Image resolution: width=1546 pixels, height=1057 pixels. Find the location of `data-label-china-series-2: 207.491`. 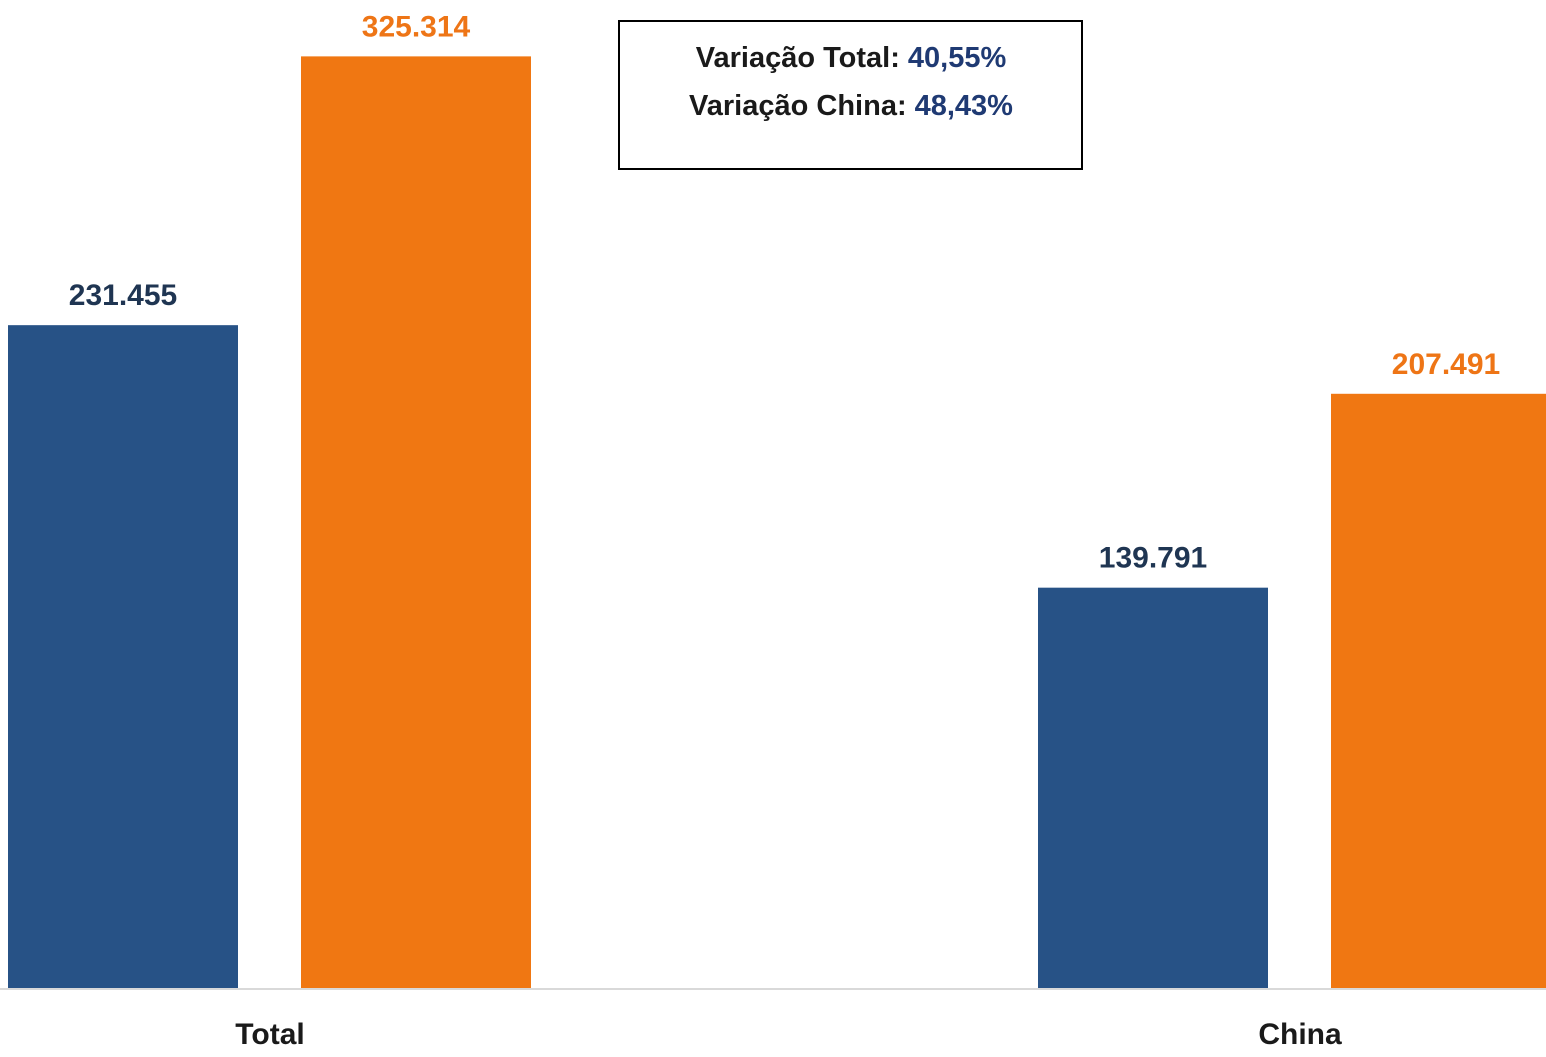

data-label-china-series-2: 207.491 is located at coordinates (1446, 364).